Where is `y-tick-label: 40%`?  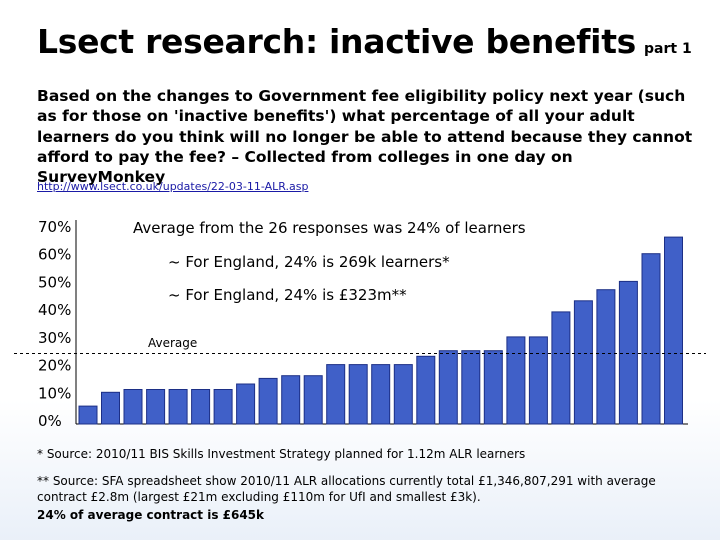
y-tick-label: 40% is located at coordinates (54, 310).